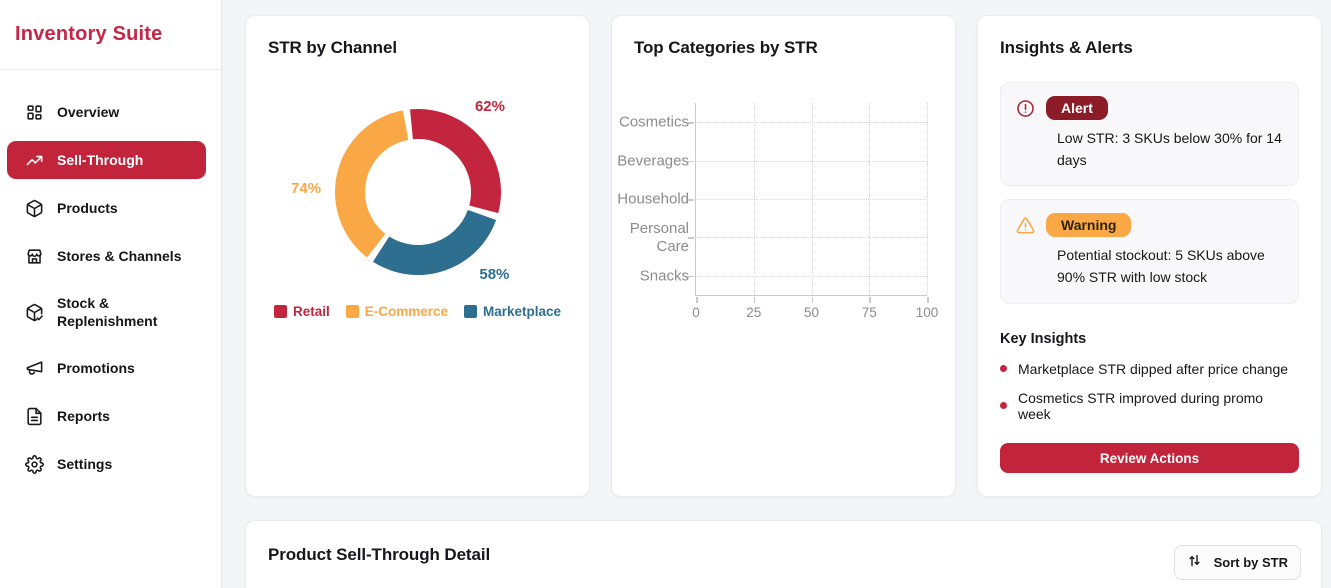 The image size is (1331, 588). What do you see at coordinates (811, 312) in the screenshot?
I see `x-axis-tick-label: 50` at bounding box center [811, 312].